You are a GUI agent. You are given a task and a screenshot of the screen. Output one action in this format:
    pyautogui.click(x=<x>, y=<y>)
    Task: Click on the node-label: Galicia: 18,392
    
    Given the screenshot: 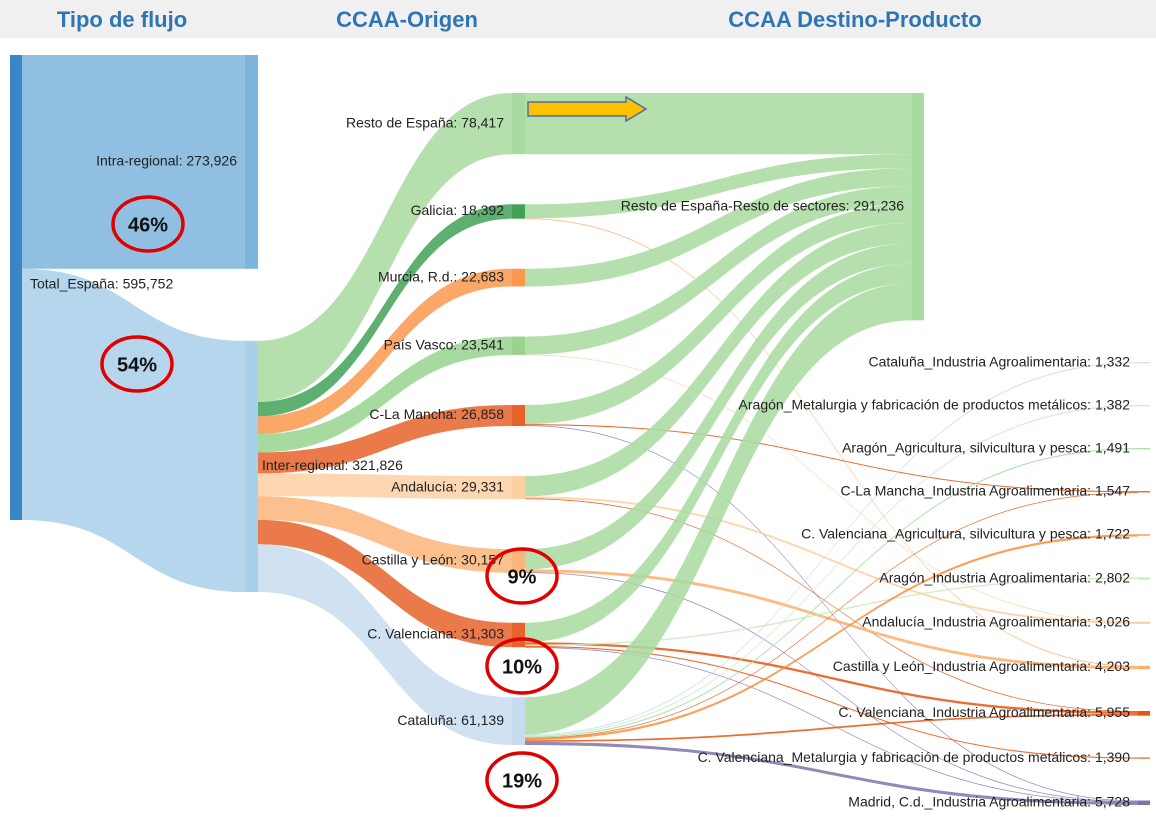 What is the action you would take?
    pyautogui.click(x=458, y=210)
    